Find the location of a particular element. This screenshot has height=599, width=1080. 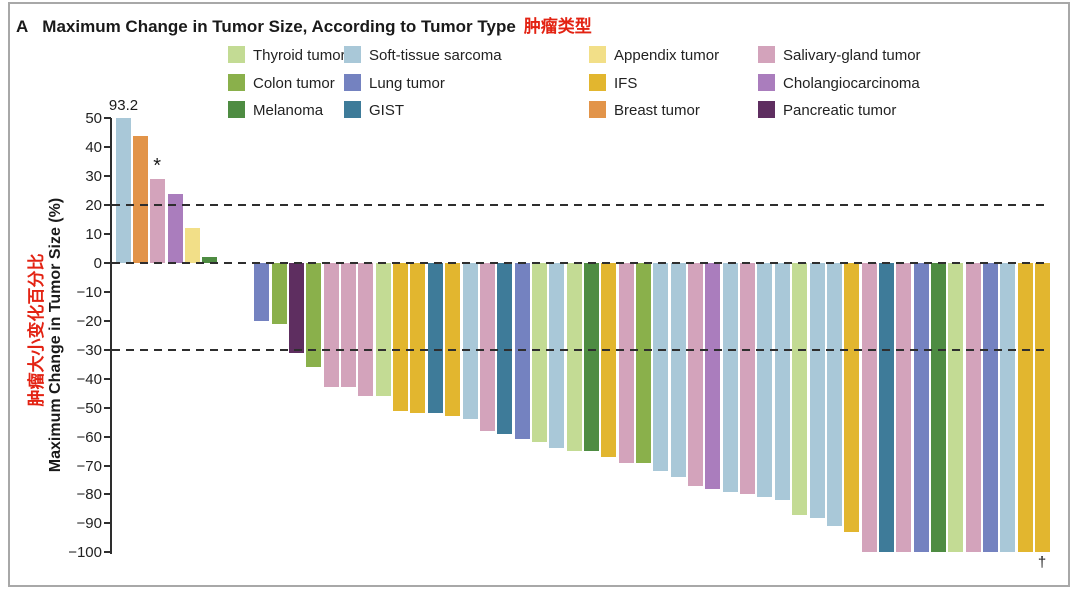

reference-line--30 is located at coordinates (581, 349).